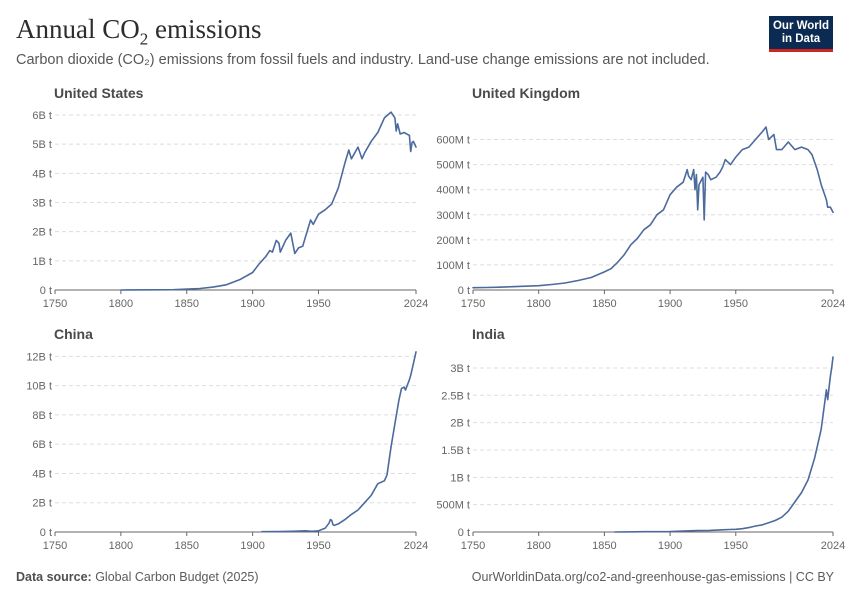 This screenshot has width=850, height=600. What do you see at coordinates (42, 474) in the screenshot?
I see `y-tick-label-china: 4B t` at bounding box center [42, 474].